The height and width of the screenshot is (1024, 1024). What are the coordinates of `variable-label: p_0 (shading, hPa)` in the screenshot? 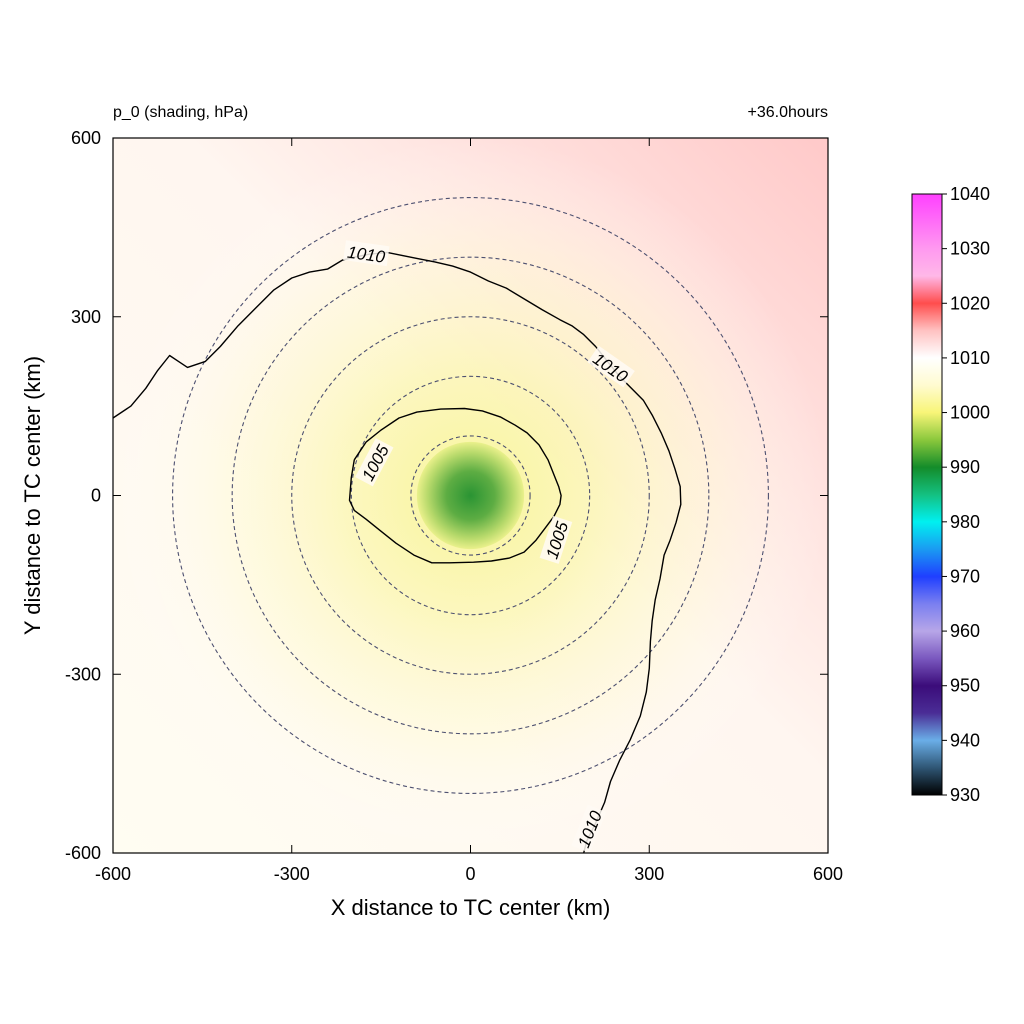 It's located at (180, 112).